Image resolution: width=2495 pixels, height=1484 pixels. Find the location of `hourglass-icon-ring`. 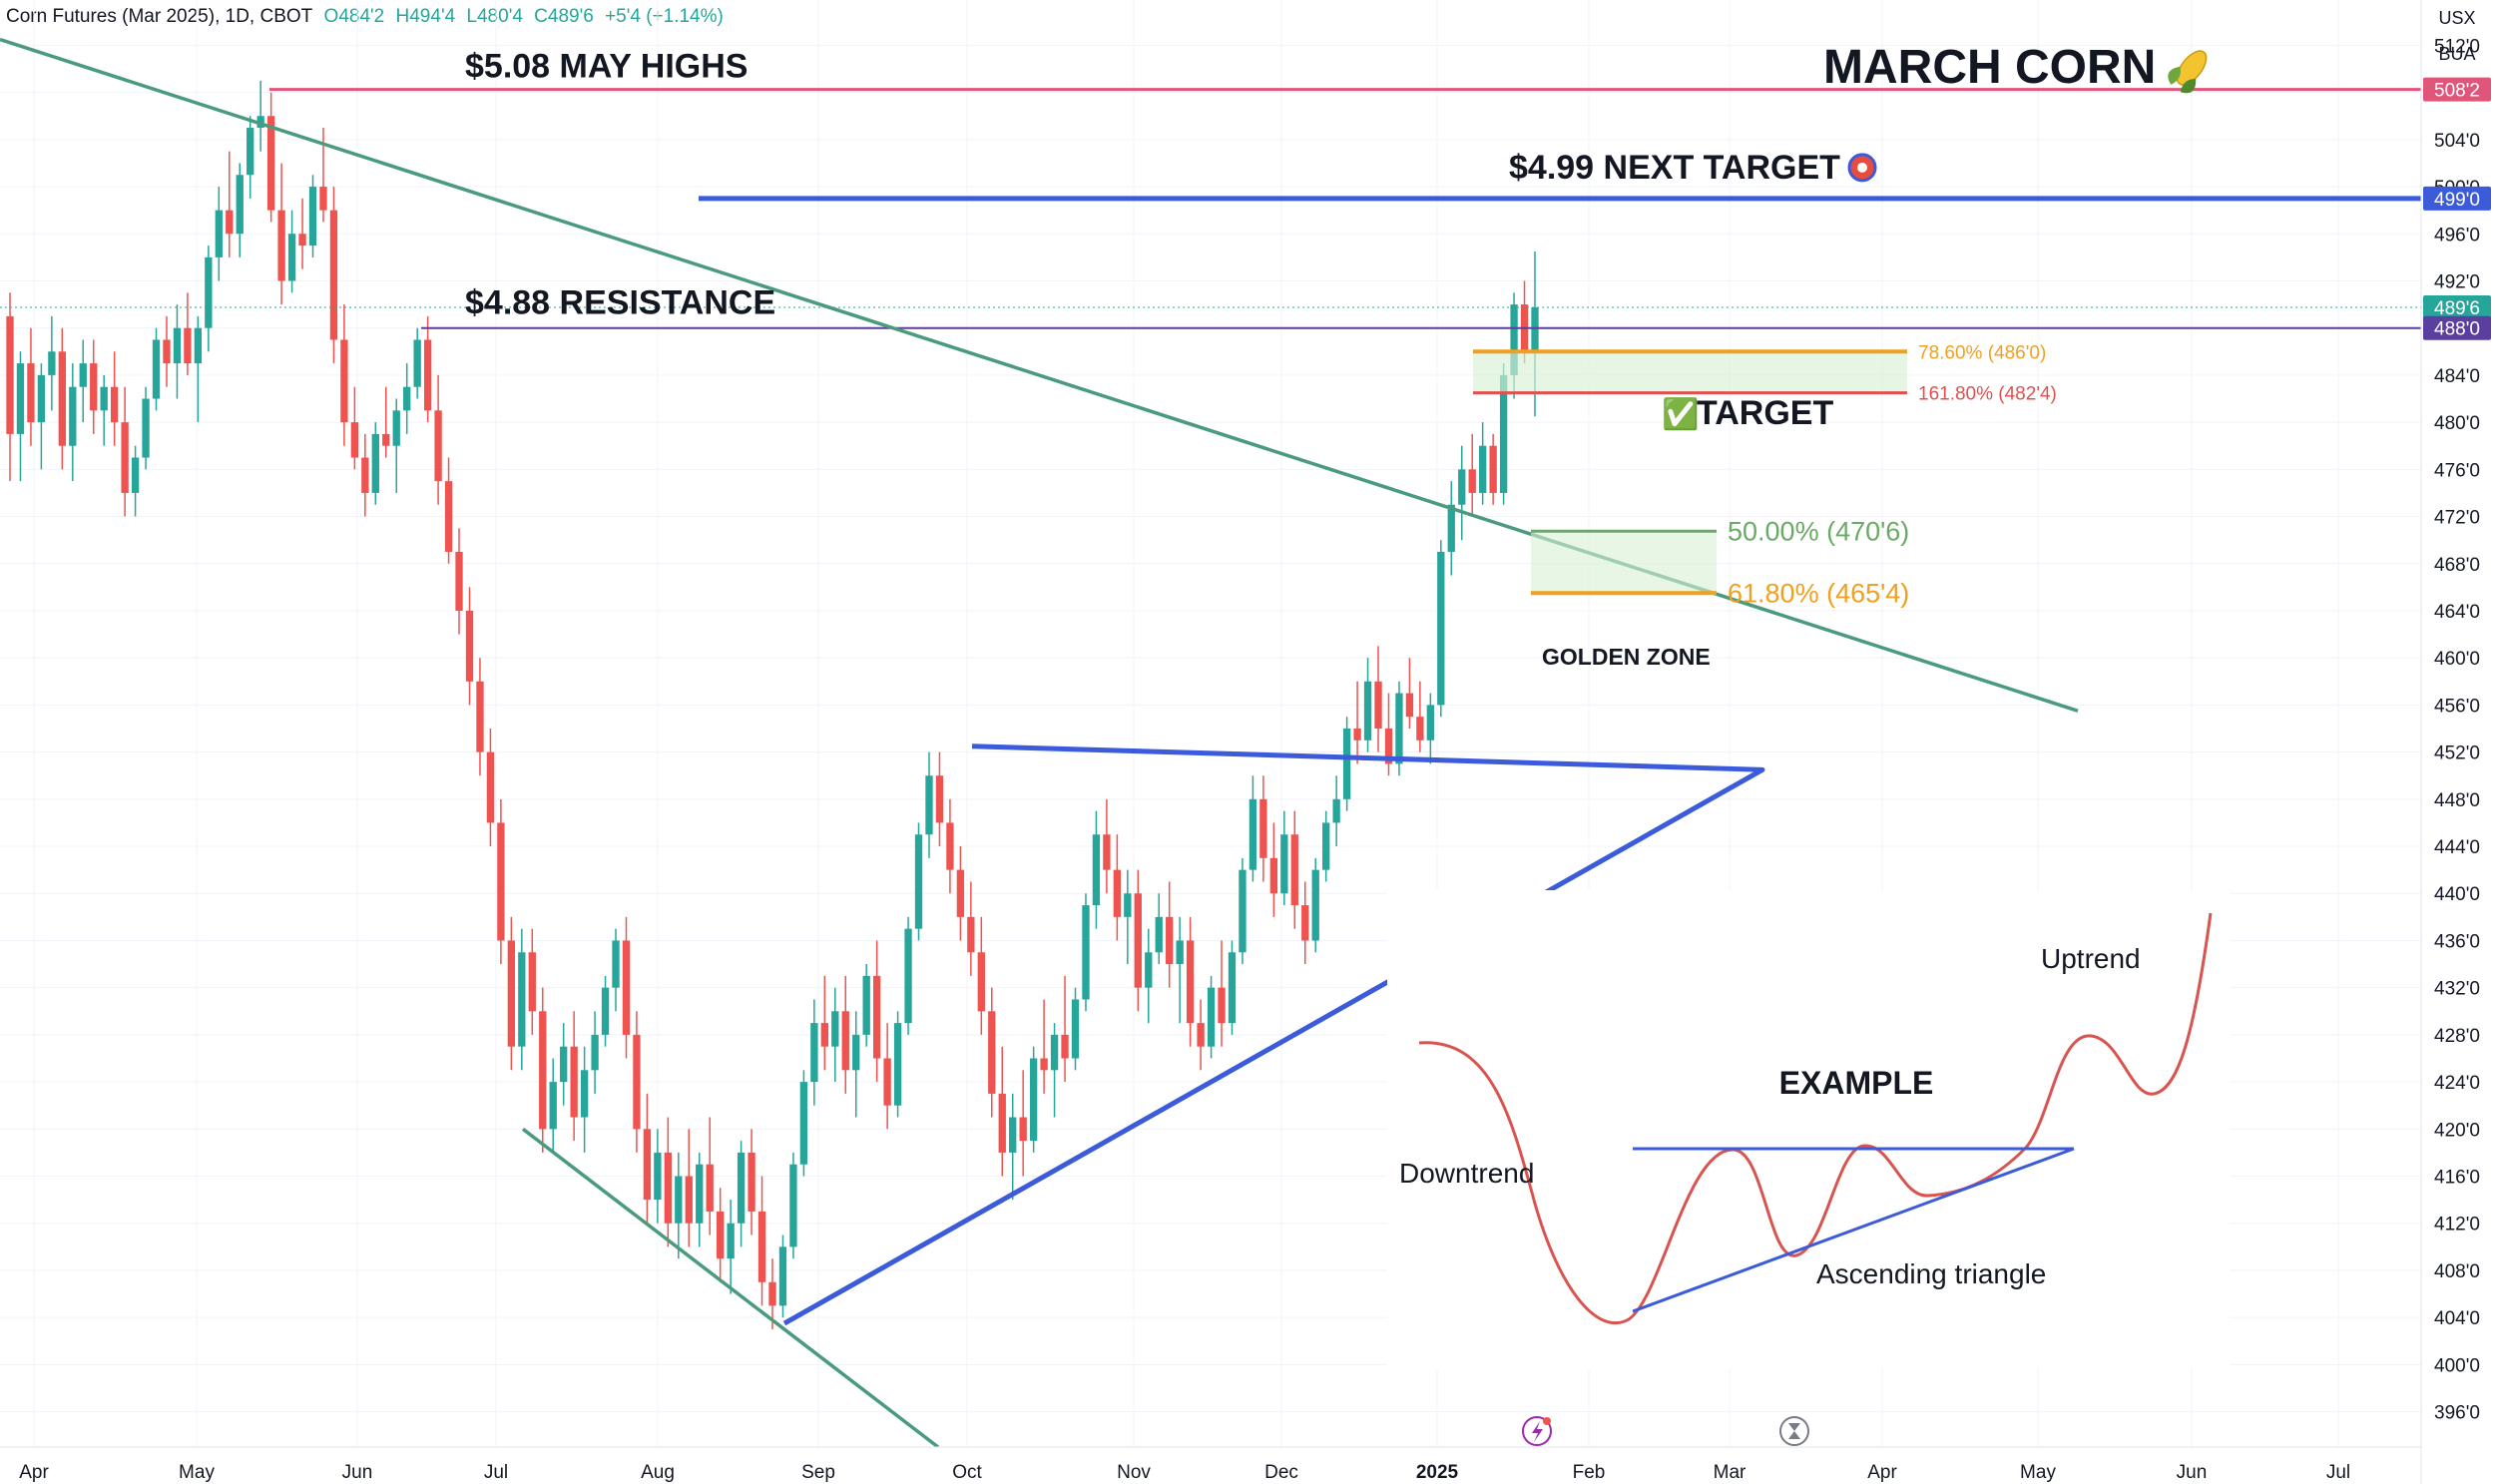

hourglass-icon-ring is located at coordinates (1794, 1431).